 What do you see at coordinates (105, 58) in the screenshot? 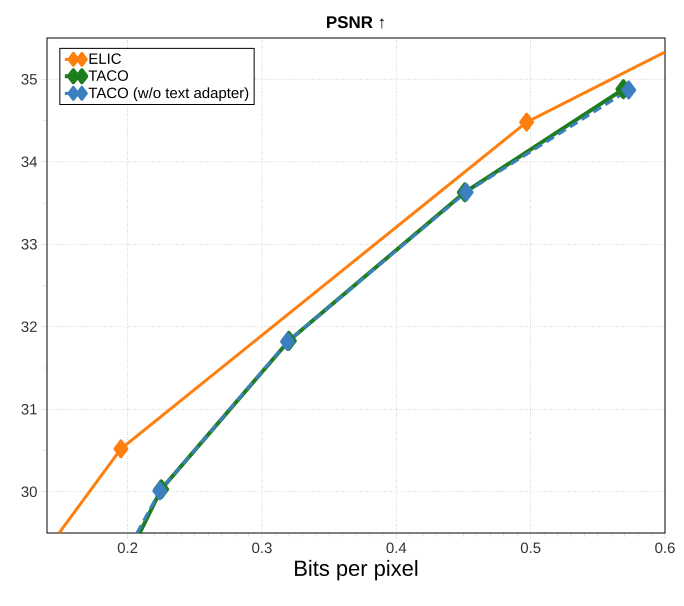
I see `legend-label: ELIC` at bounding box center [105, 58].